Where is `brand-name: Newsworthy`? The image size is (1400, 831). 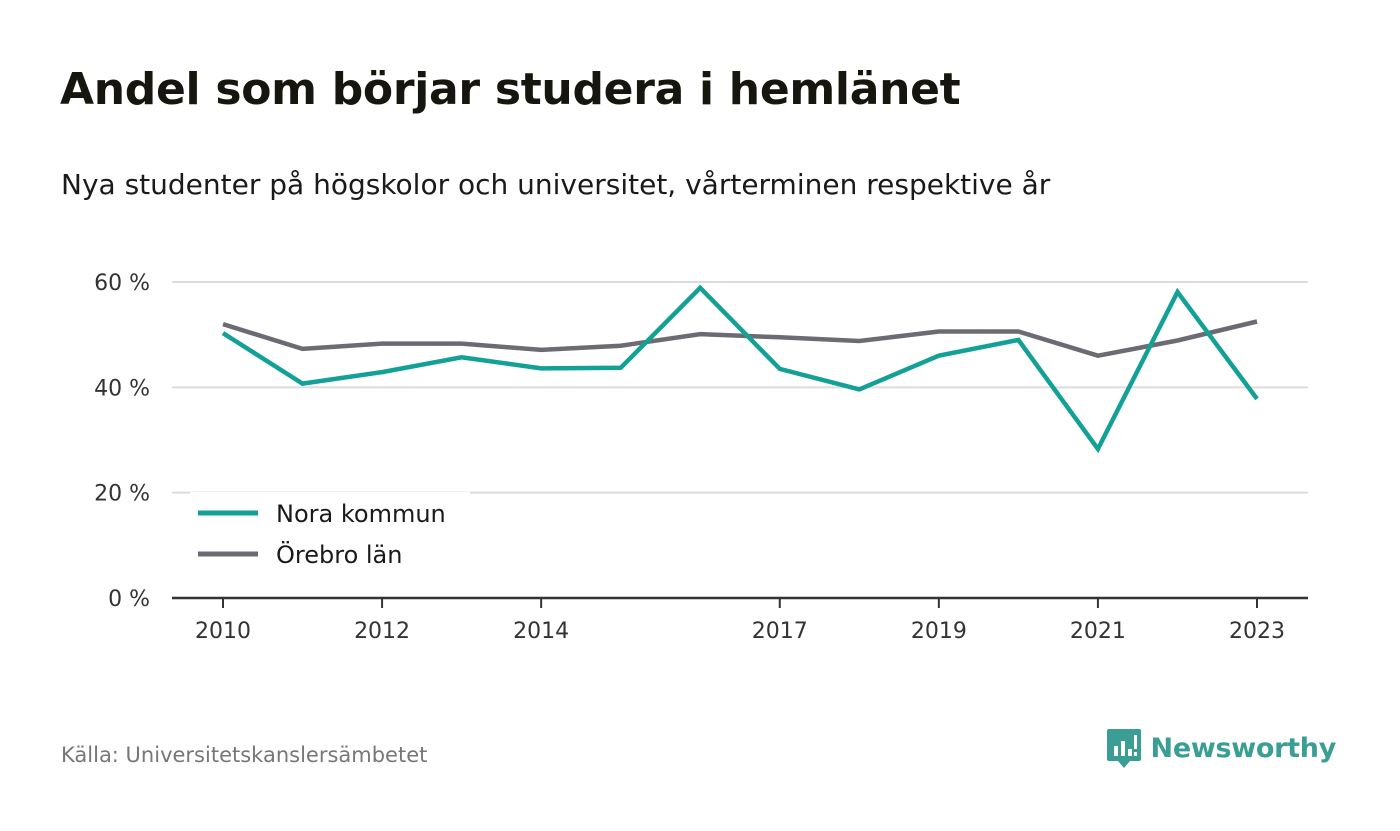
brand-name: Newsworthy is located at coordinates (1243, 748).